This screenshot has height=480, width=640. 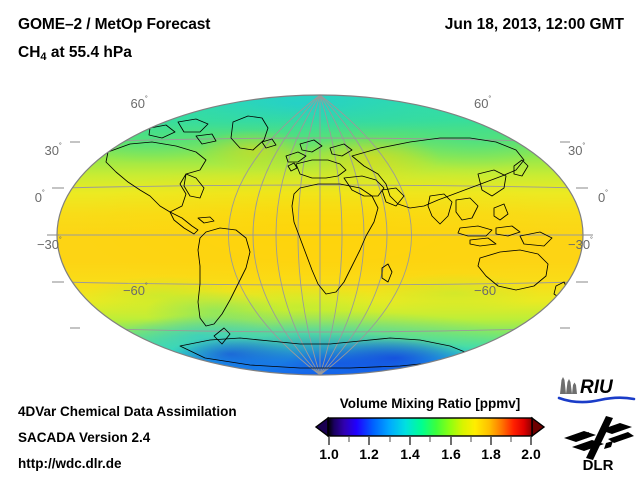 I want to click on lat-label-right-minus30: −30˚, so click(x=581, y=244).